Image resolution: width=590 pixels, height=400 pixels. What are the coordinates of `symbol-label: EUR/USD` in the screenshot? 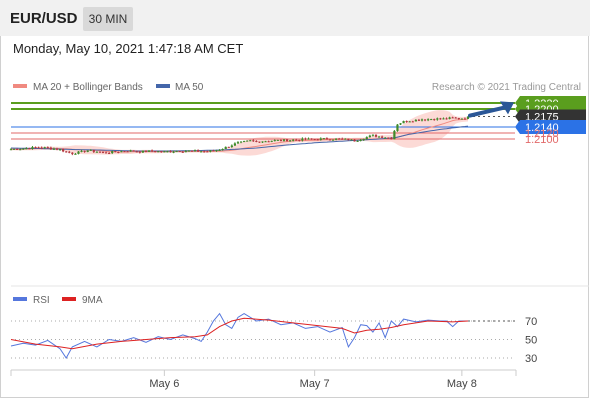 It's located at (44, 18).